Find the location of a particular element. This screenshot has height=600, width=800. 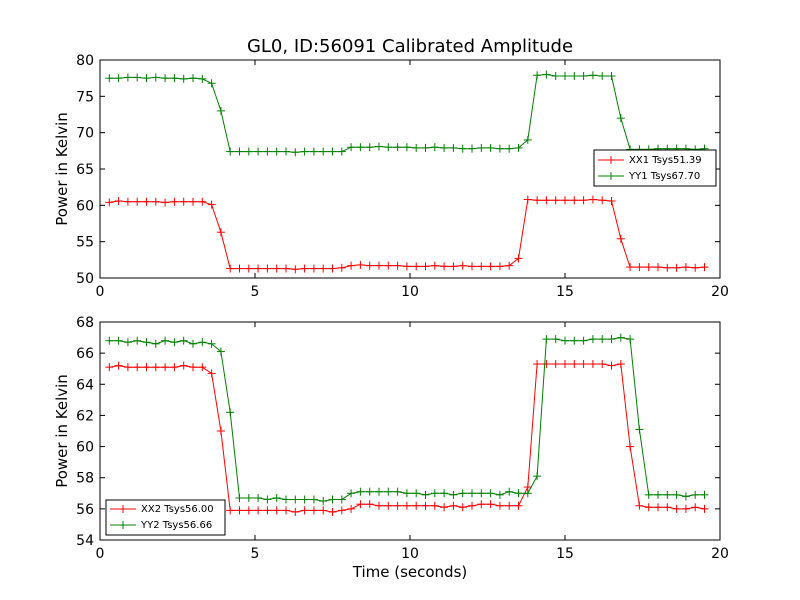

x-axis-label: Time (seconds) is located at coordinates (410, 572).